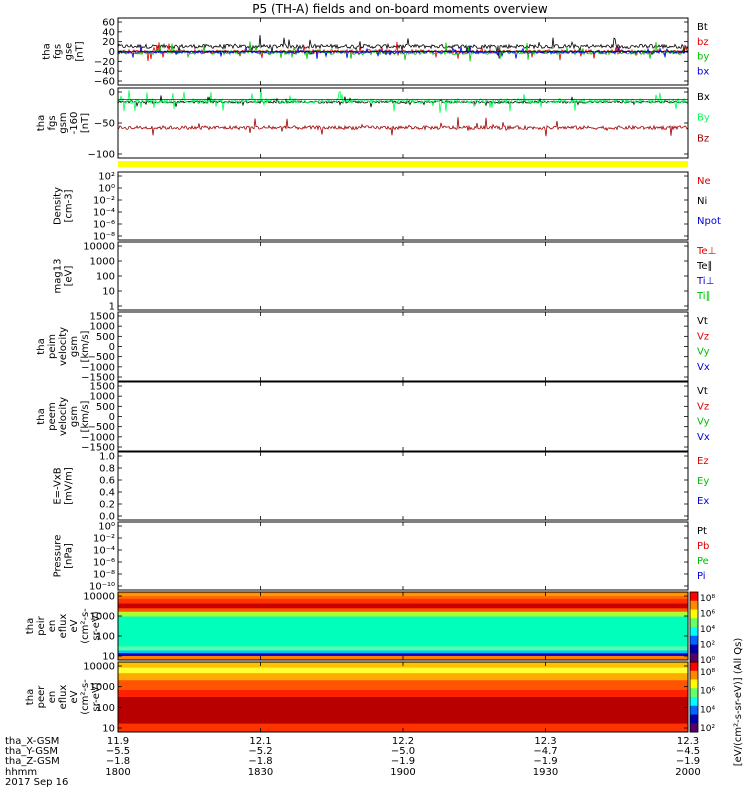 The image size is (750, 804). I want to click on y-tick-label: 1500, so click(102, 387).